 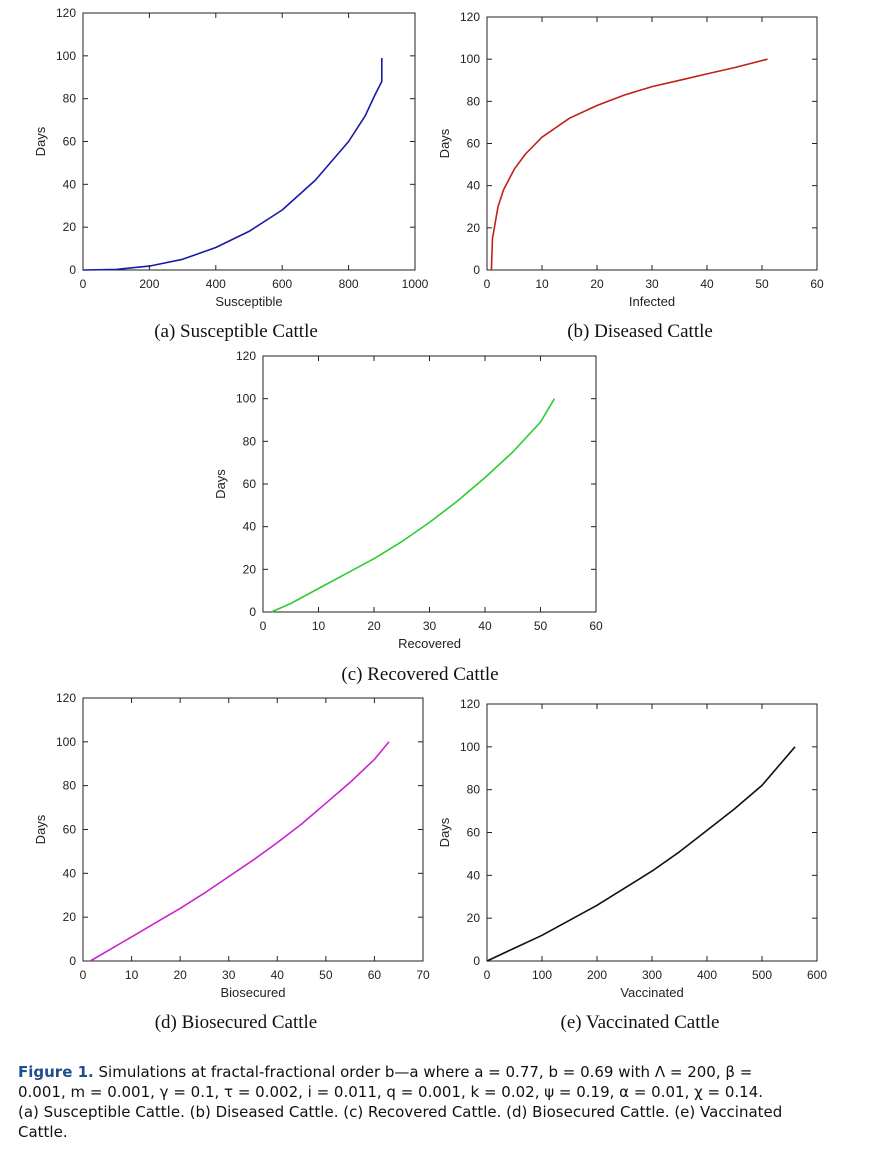 I want to click on chart-infected: 0 10 20 30 40 50 60 0 20 40 60 80 100 120 Infected Days, so click(x=630, y=159).